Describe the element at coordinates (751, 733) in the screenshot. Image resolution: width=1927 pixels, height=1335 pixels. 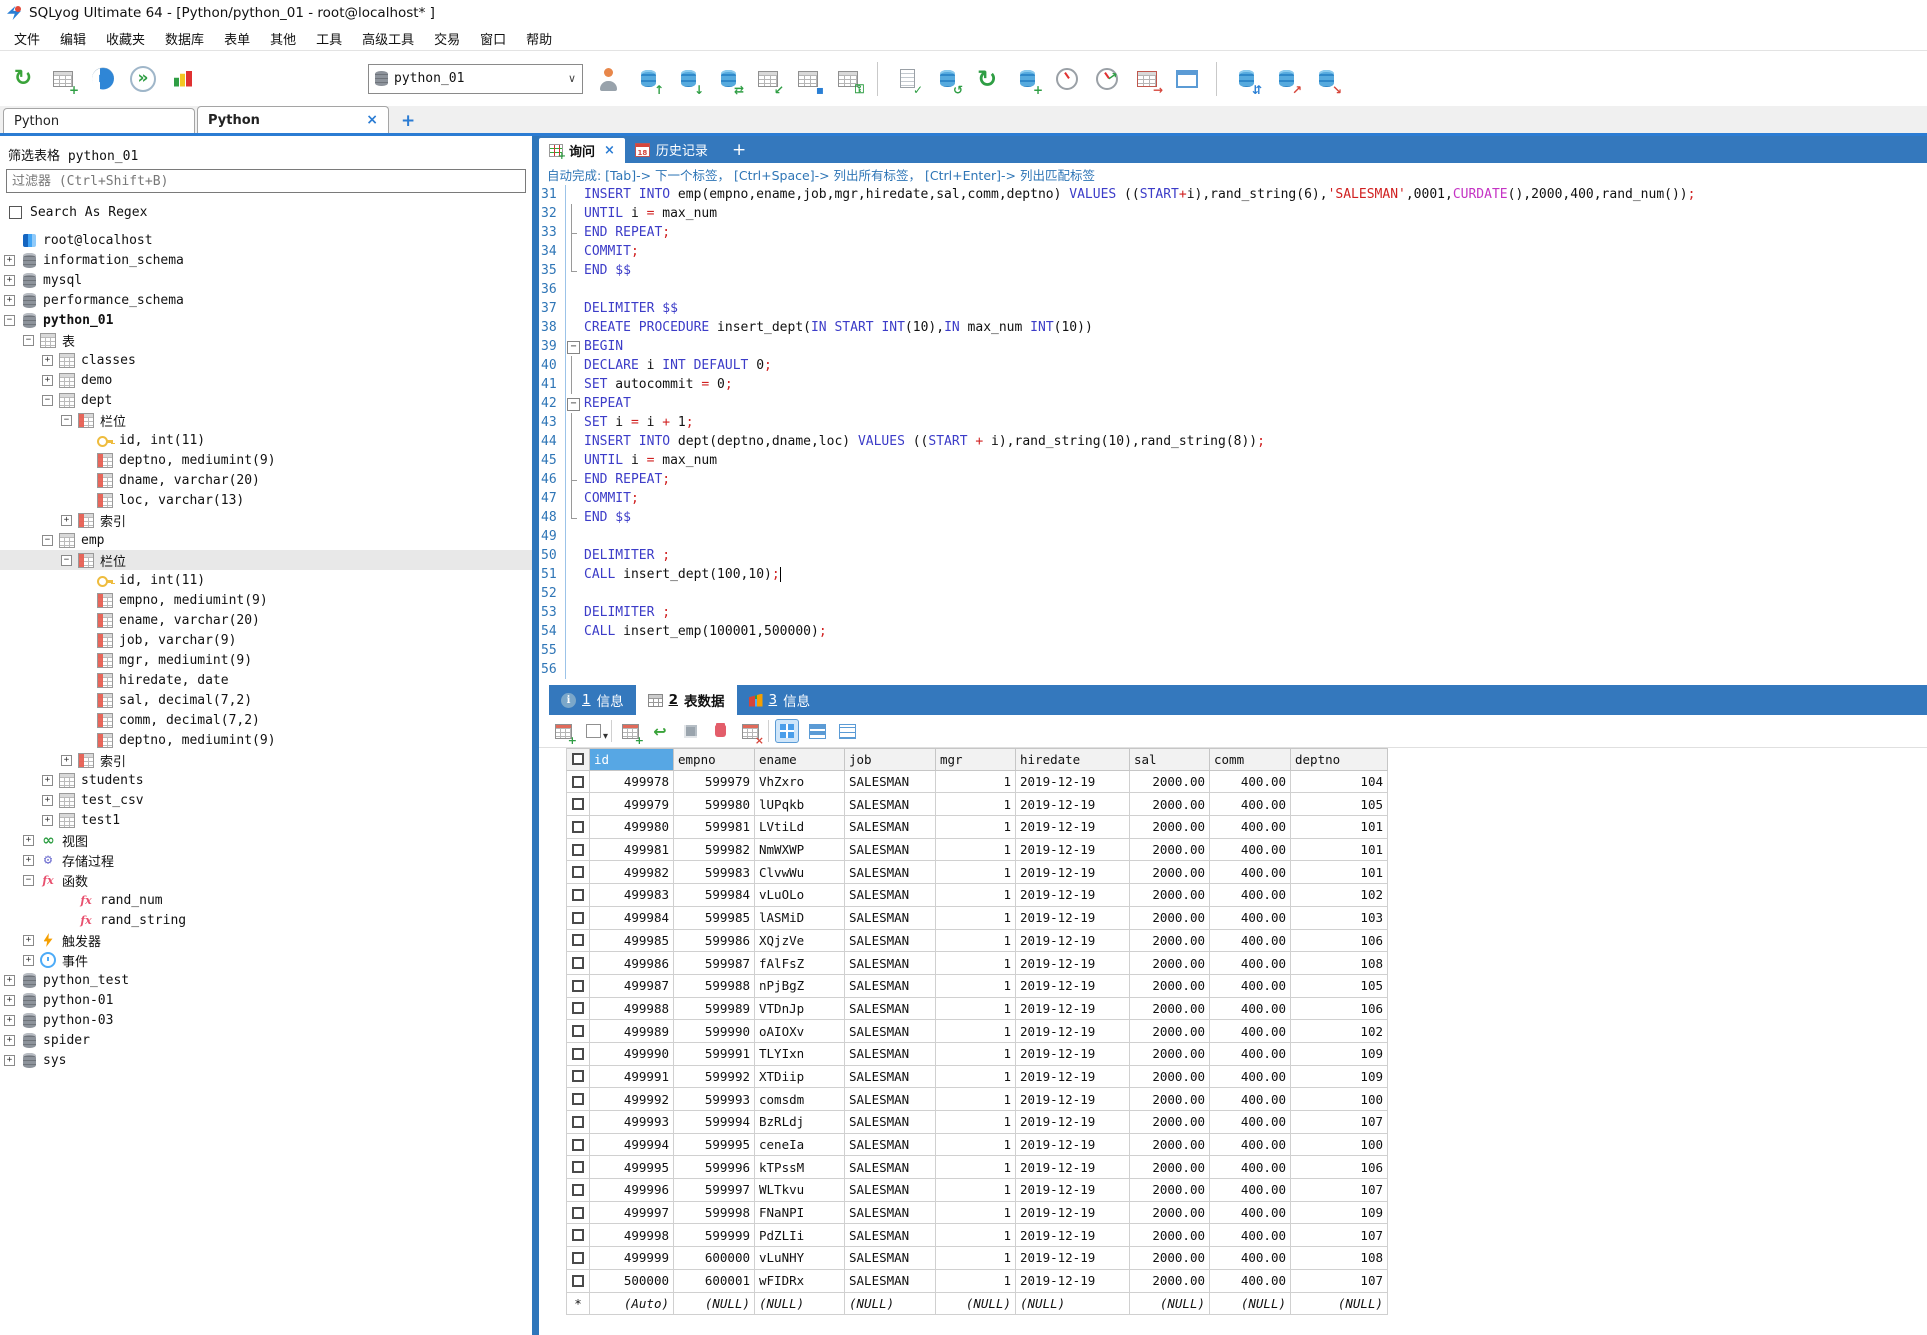
I see `cancel-changes-icon` at that location.